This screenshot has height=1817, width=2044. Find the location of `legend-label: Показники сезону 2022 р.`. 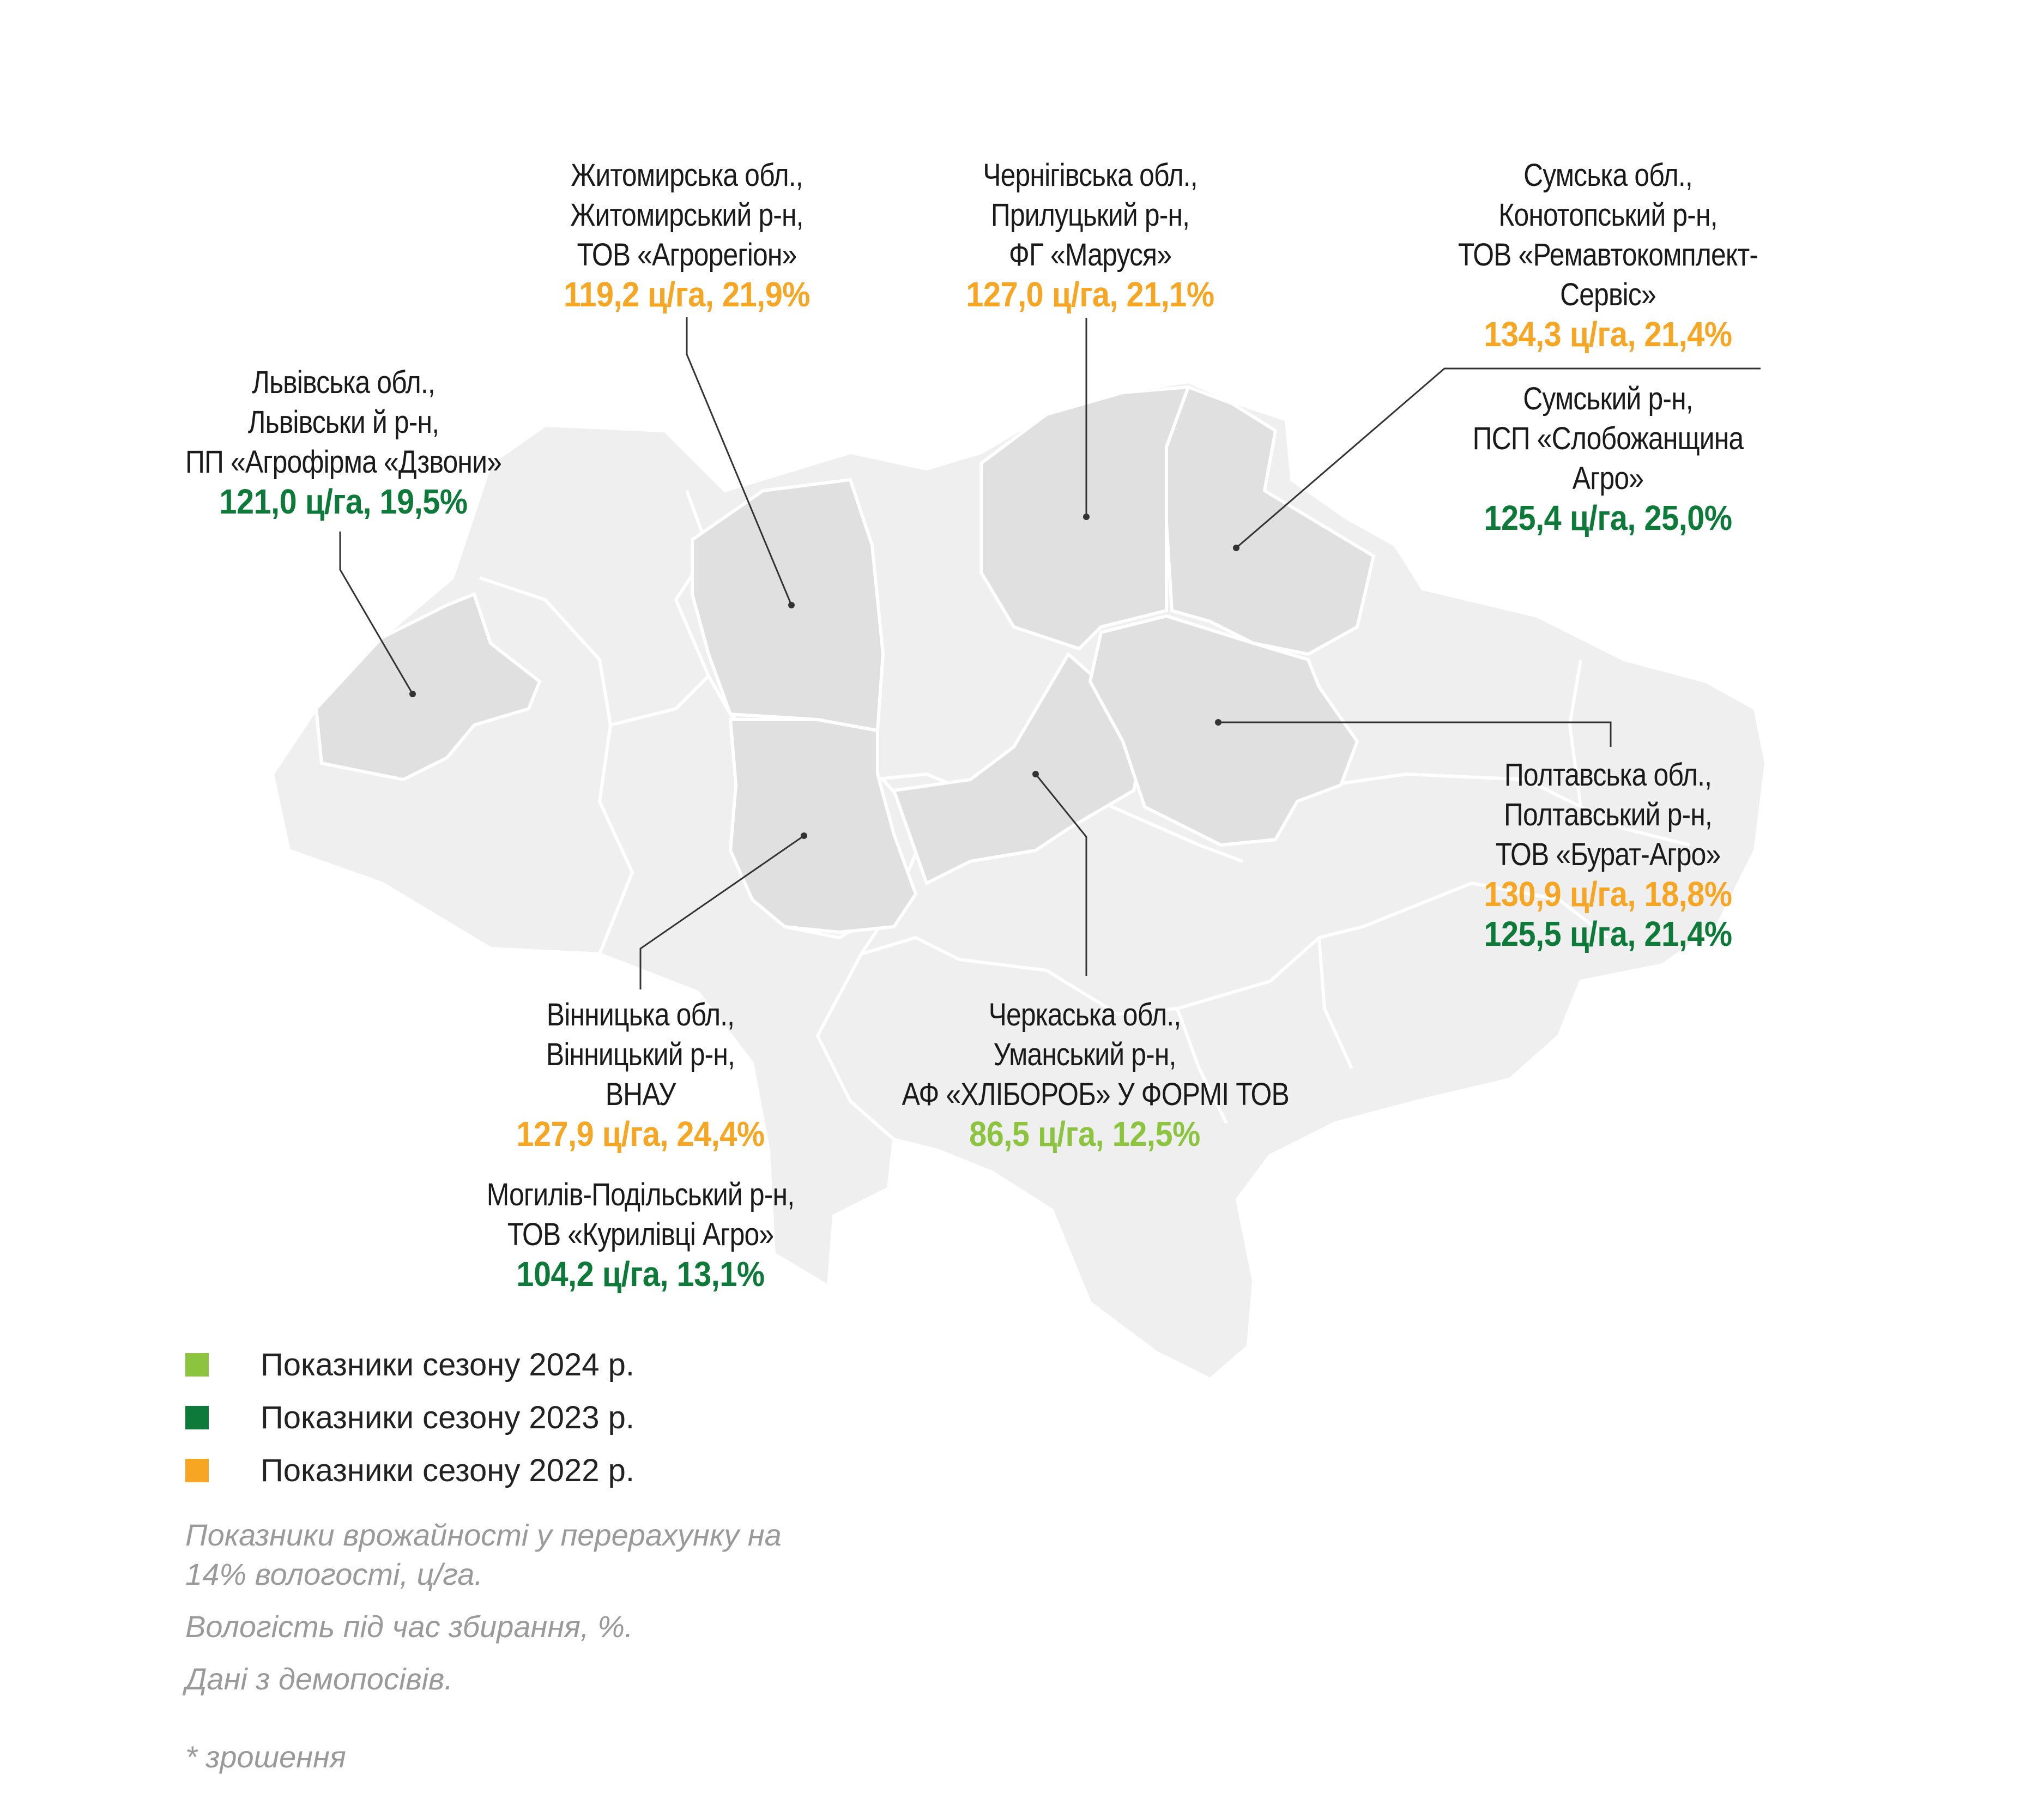

legend-label: Показники сезону 2022 р. is located at coordinates (447, 1470).